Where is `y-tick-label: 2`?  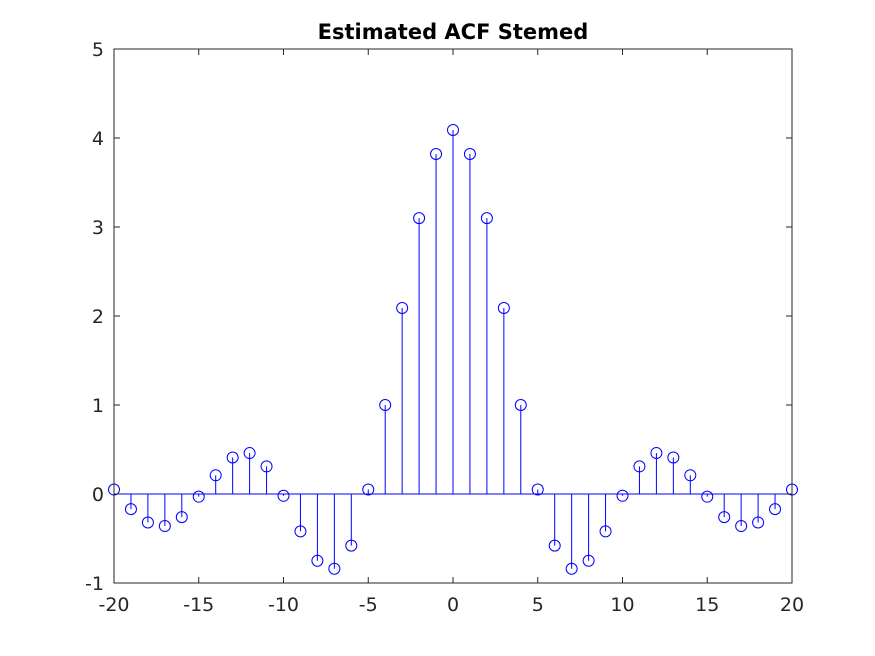
y-tick-label: 2 is located at coordinates (98, 317).